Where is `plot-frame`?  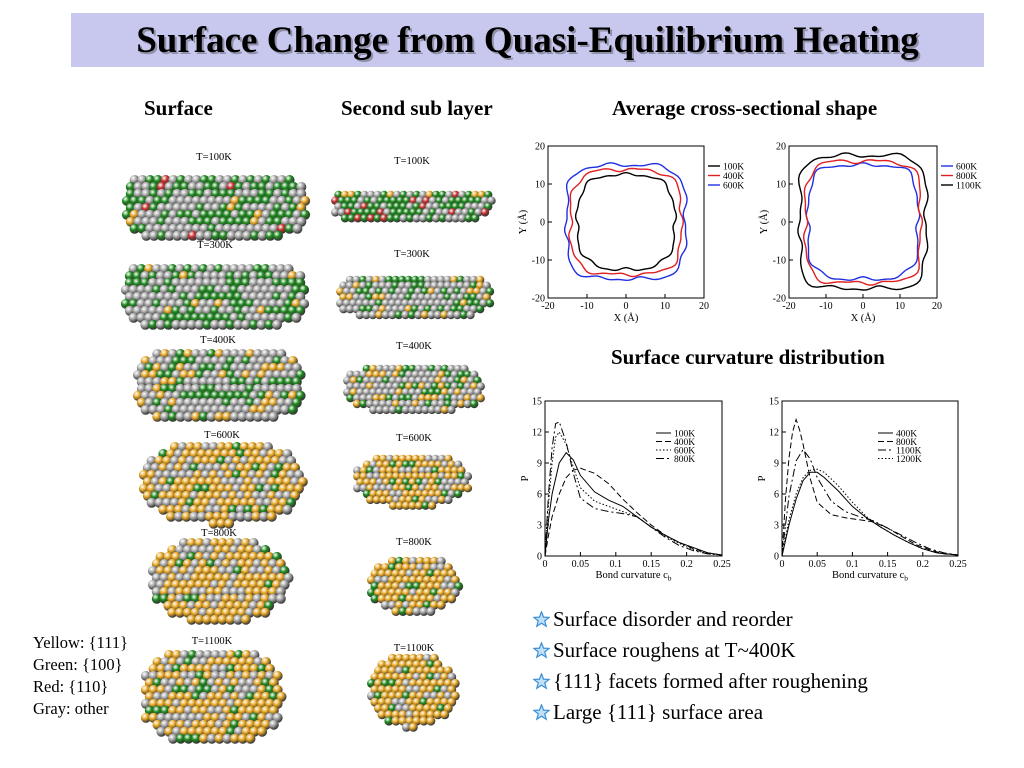 plot-frame is located at coordinates (633, 478).